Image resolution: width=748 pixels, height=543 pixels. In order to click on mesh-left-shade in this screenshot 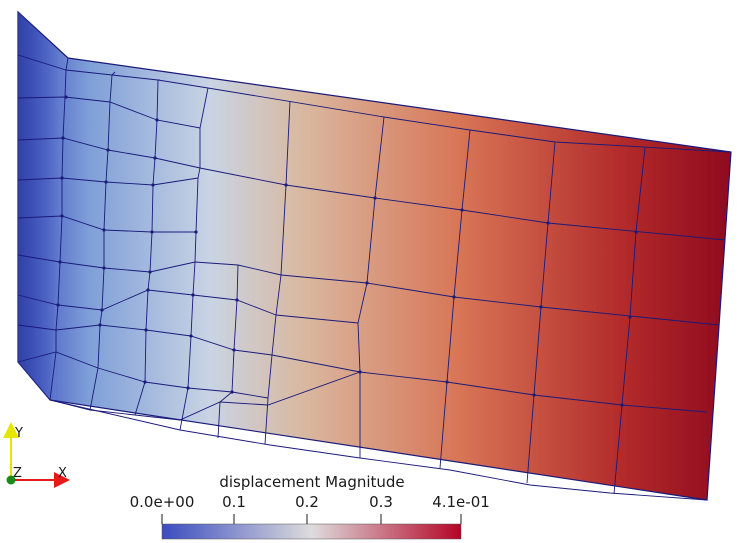, I will do `click(43, 206)`.